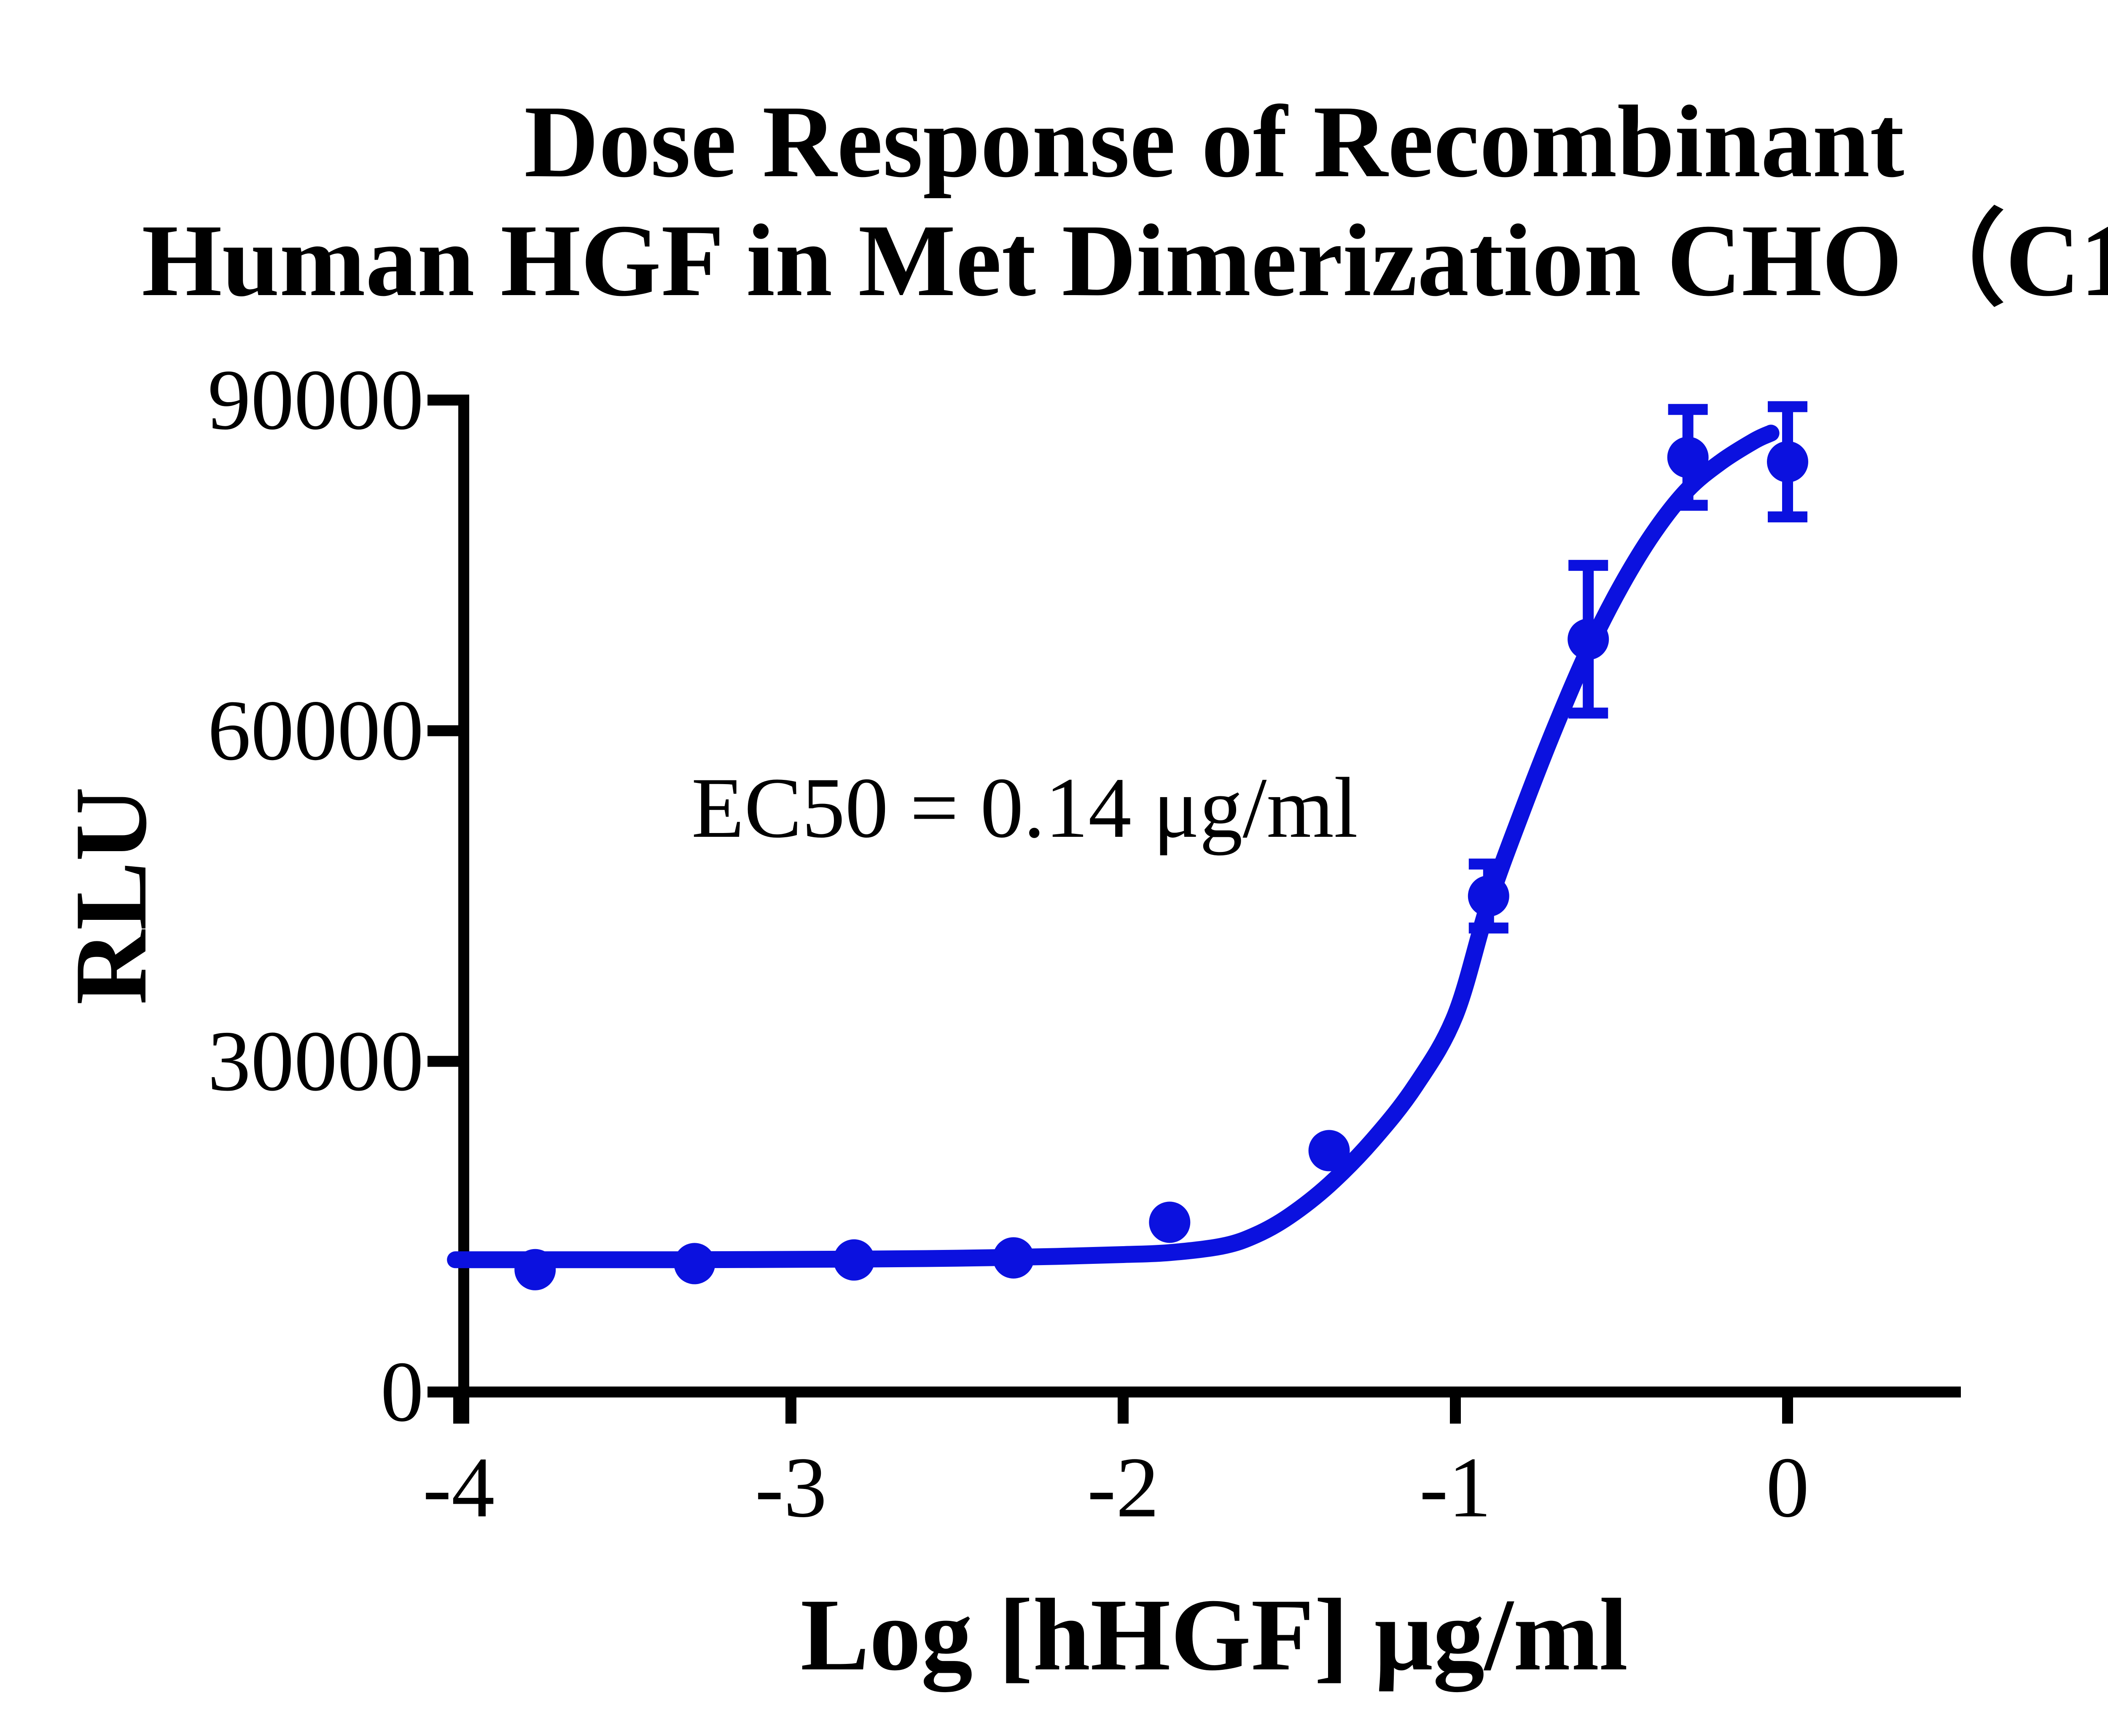  Describe the element at coordinates (791, 1487) in the screenshot. I see `x-tick-label: -3` at that location.